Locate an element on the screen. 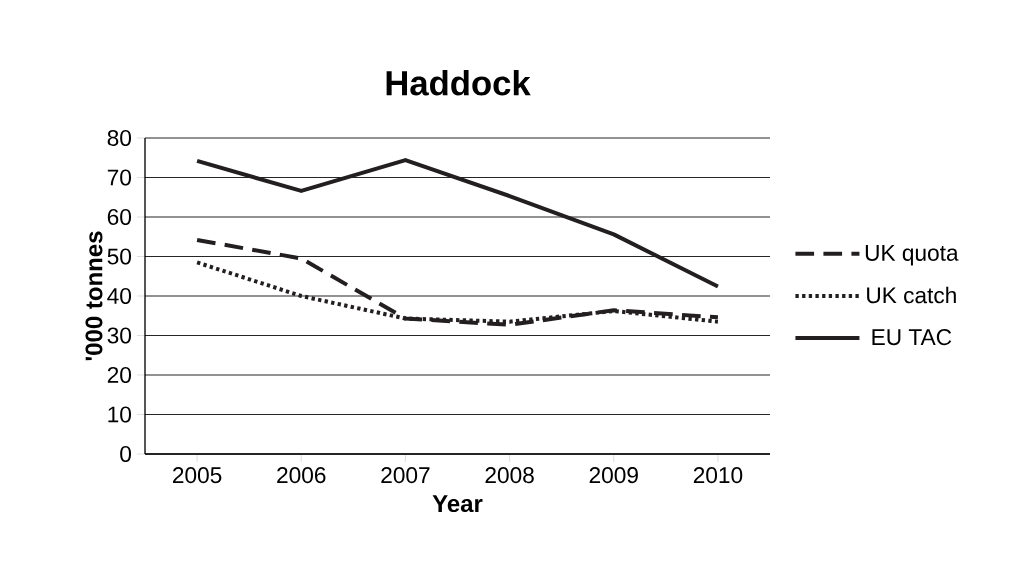 This screenshot has width=1027, height=572. x-tick-label: 2005 is located at coordinates (197, 475).